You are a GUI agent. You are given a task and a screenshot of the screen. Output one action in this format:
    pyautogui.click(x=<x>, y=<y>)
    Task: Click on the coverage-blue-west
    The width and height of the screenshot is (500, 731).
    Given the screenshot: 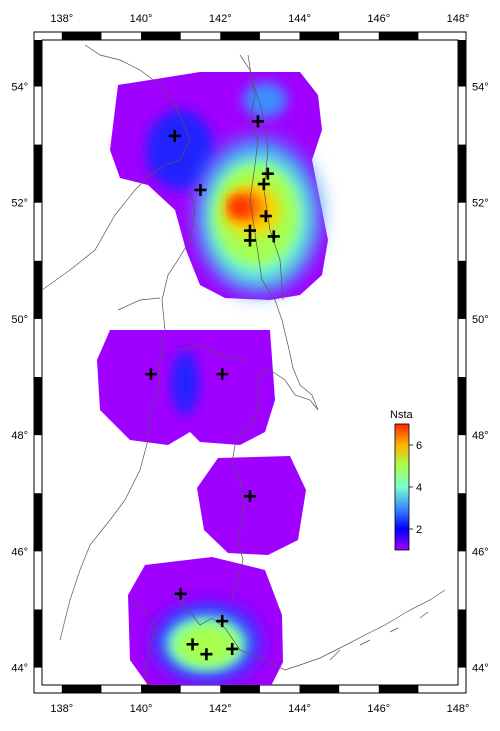 What is the action you would take?
    pyautogui.click(x=180, y=150)
    